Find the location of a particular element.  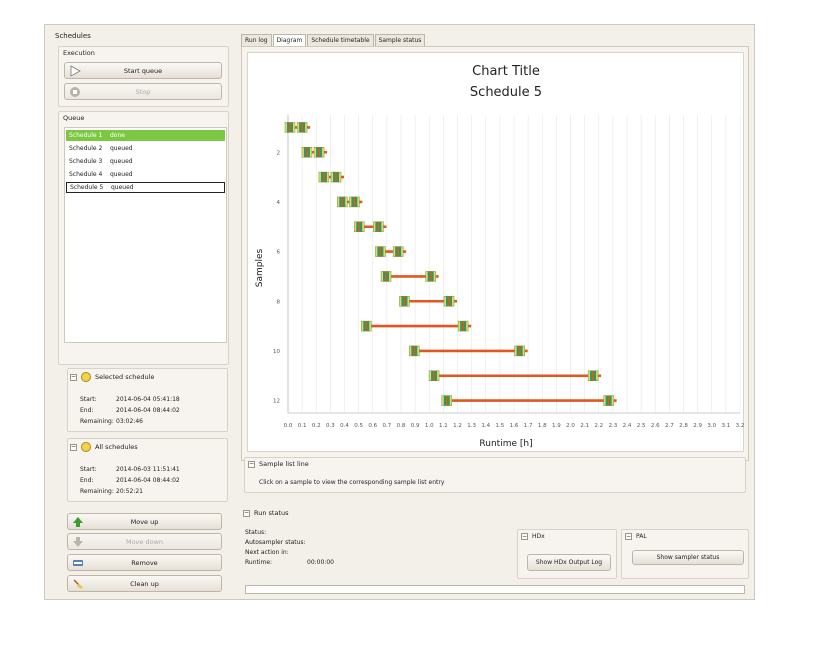

queue-item-schedule-2: Schedule 2 queued is located at coordinates (145, 148).